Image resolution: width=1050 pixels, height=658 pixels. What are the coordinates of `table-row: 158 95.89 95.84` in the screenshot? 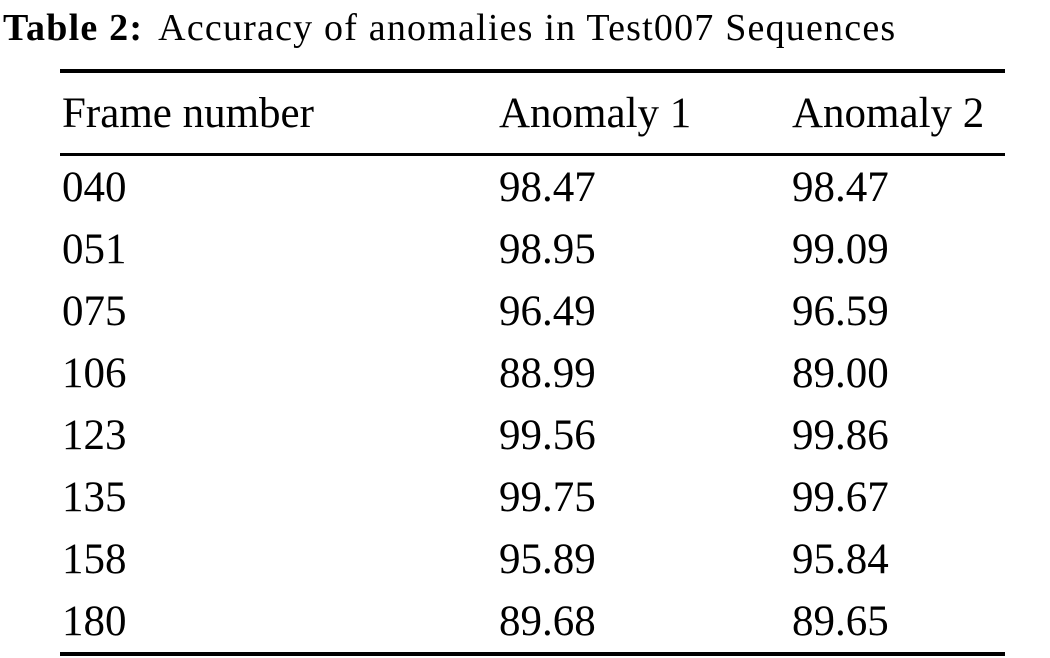 It's located at (532, 559).